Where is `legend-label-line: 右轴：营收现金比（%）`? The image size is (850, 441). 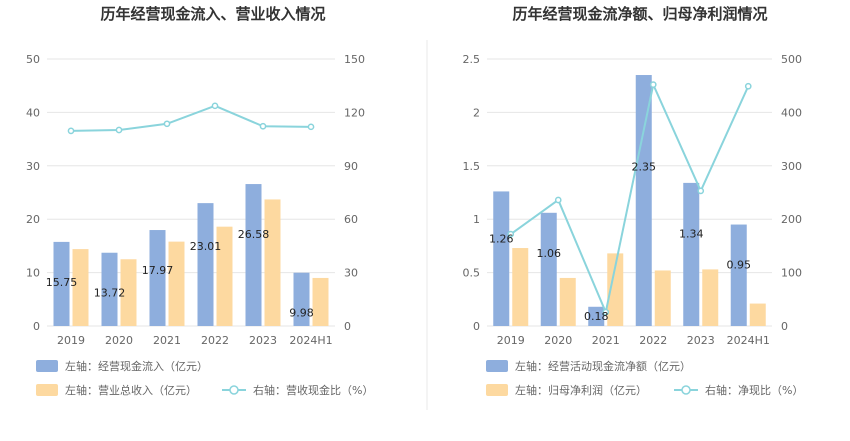 legend-label-line: 右轴：营收现金比（%） is located at coordinates (313, 390).